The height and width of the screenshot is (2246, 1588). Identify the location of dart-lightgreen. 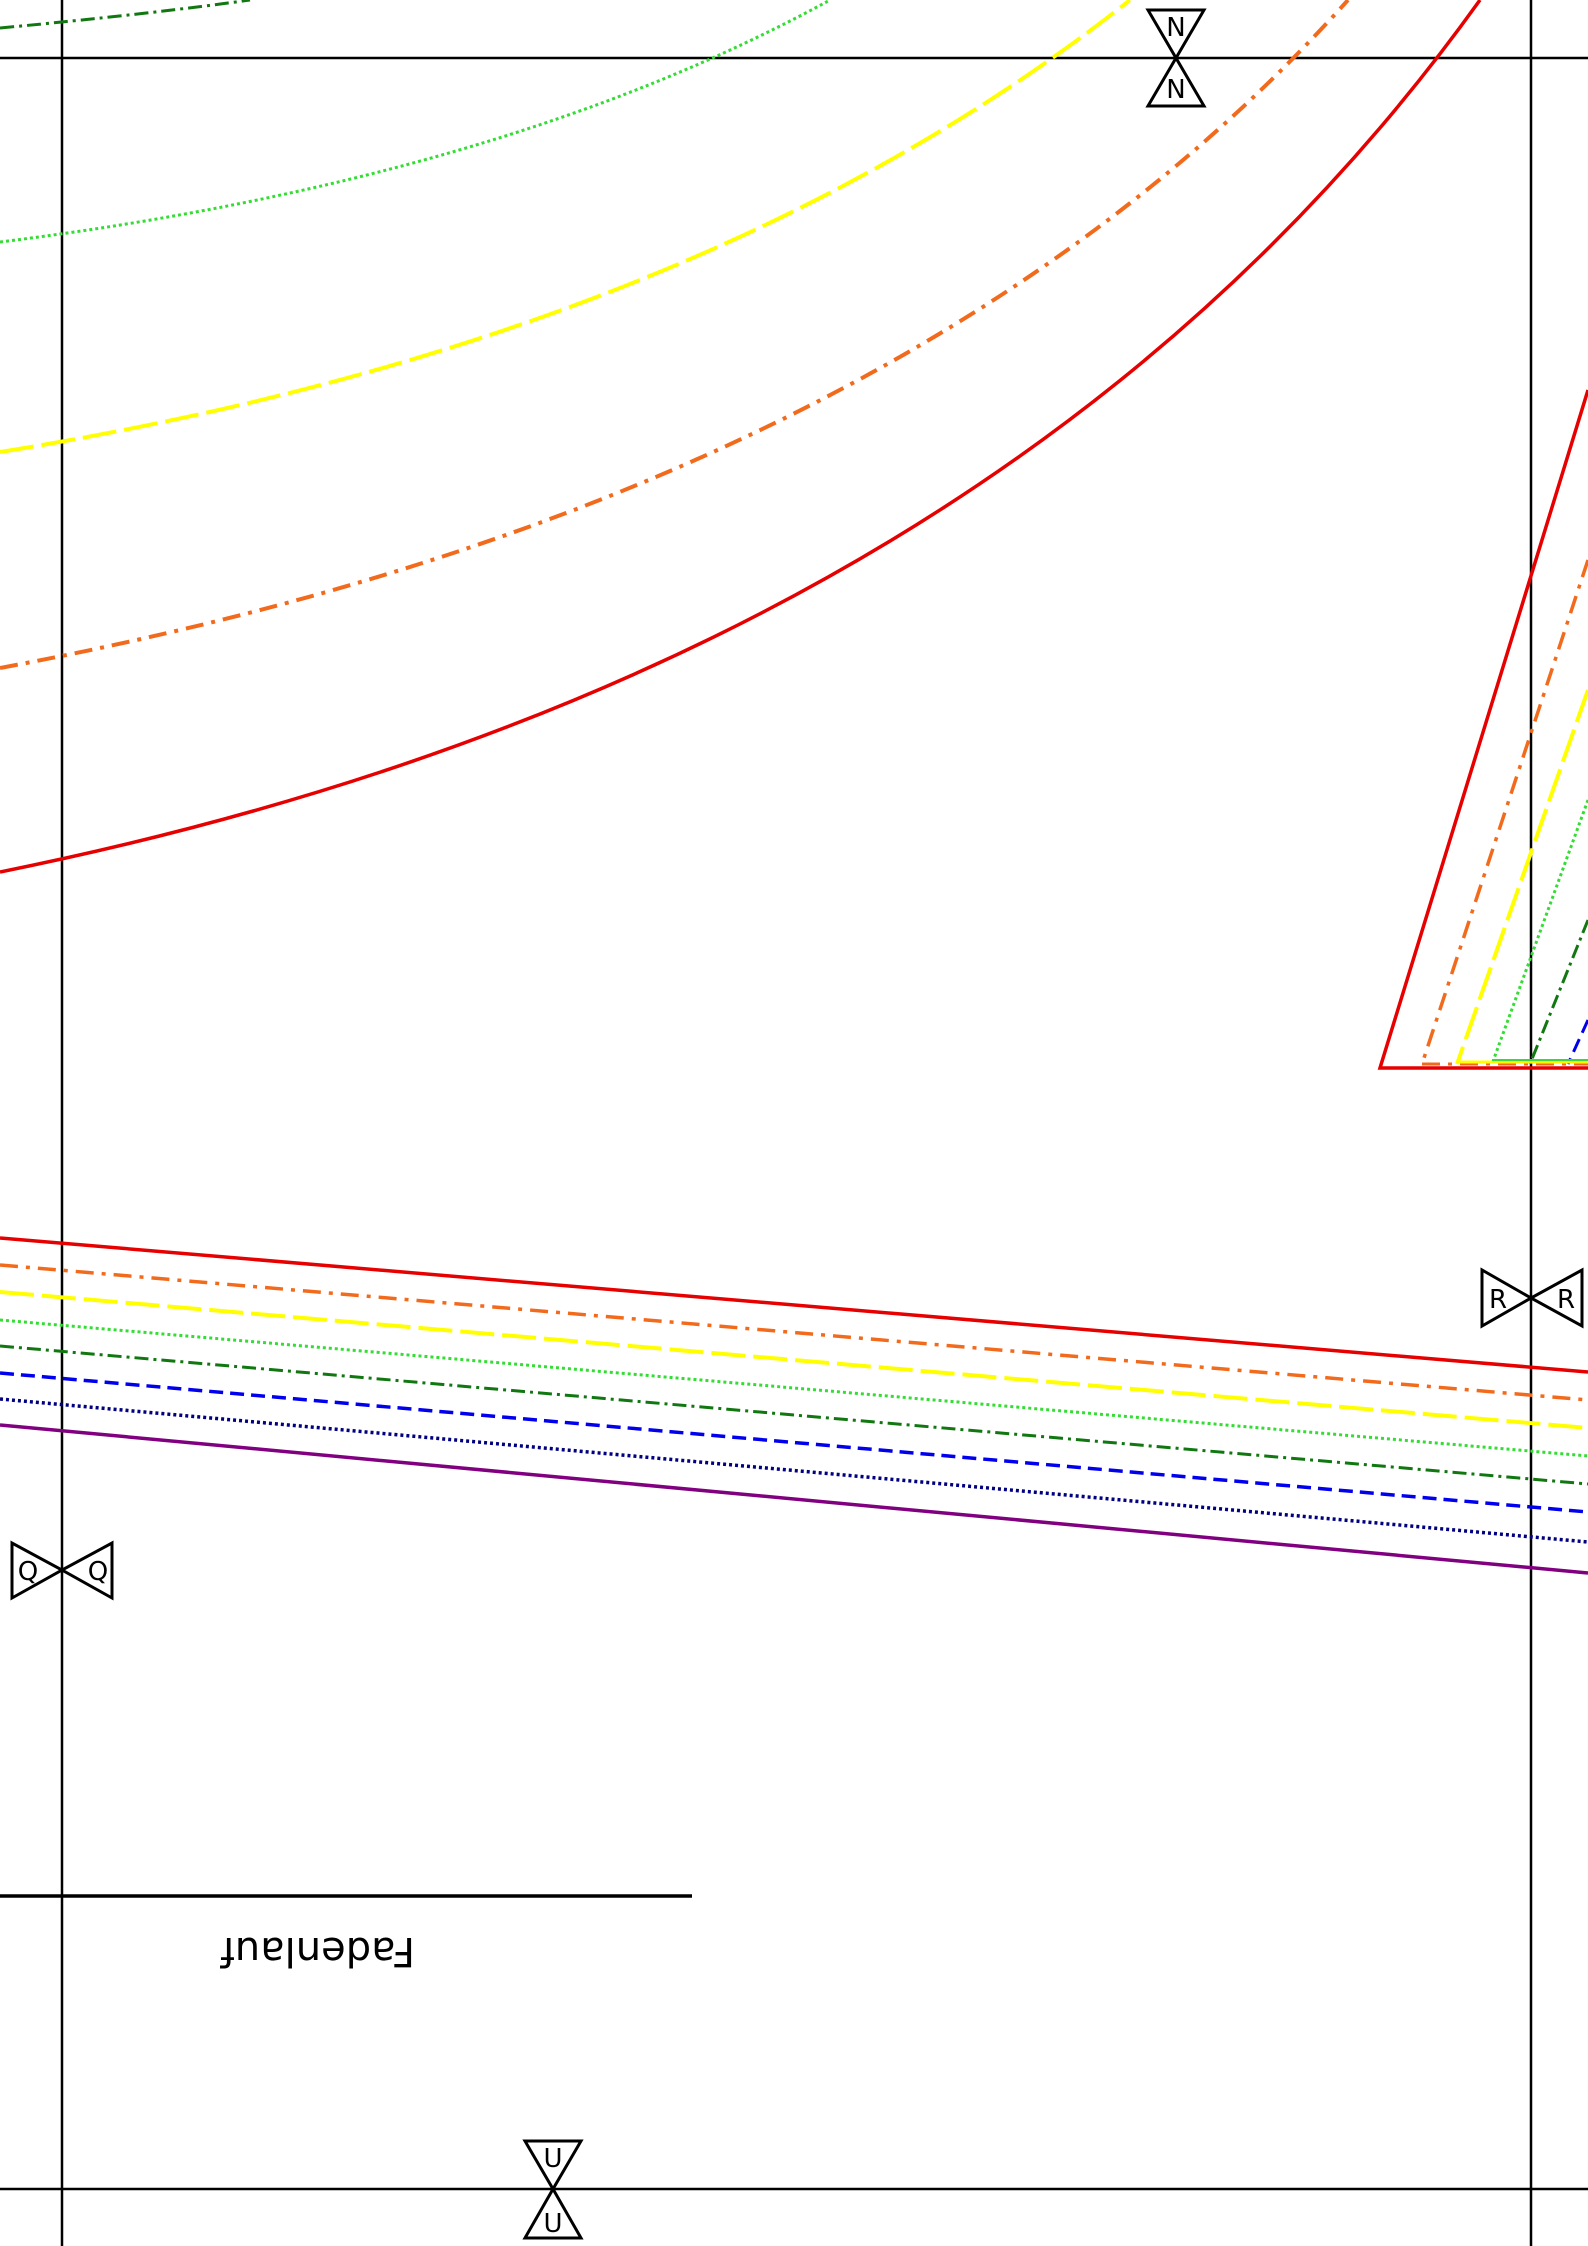
(1539, 932).